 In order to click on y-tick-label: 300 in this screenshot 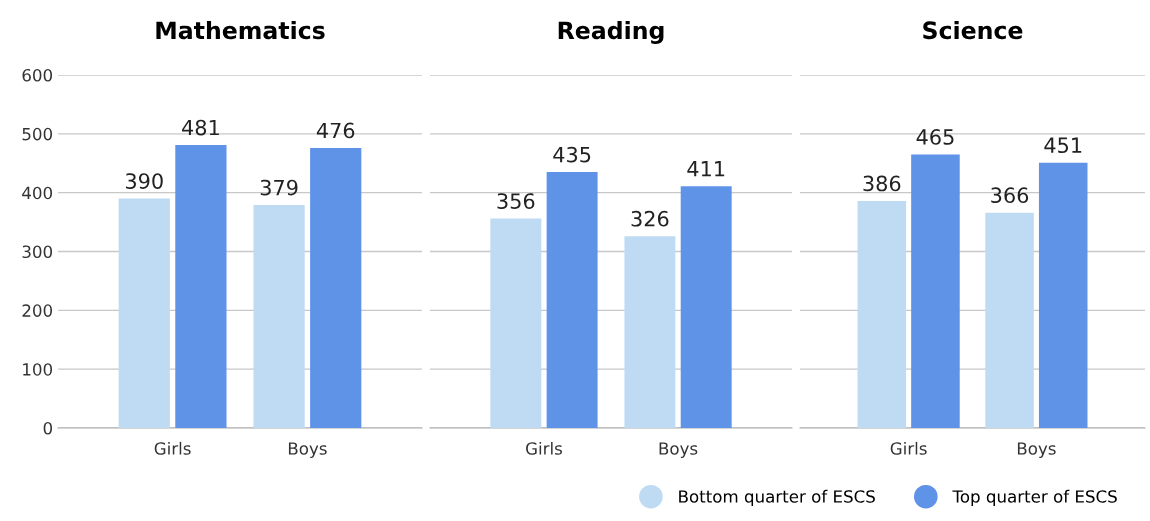, I will do `click(37, 252)`.